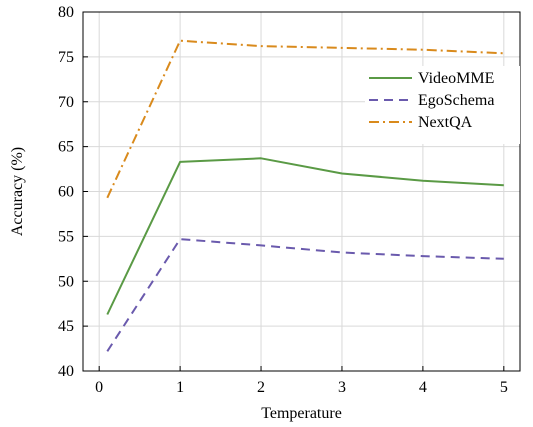  Describe the element at coordinates (301, 413) in the screenshot. I see `x-axis-label: Temperature` at that location.